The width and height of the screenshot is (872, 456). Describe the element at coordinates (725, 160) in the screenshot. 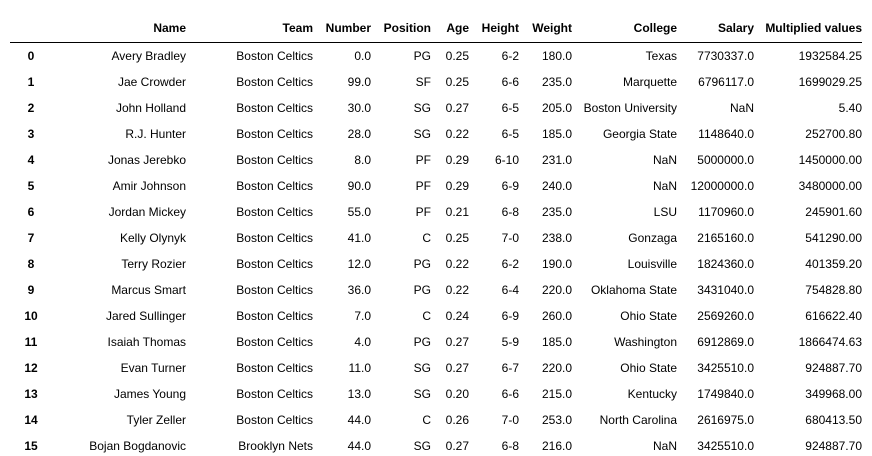

I see `table-cell: 5000000.0` at that location.